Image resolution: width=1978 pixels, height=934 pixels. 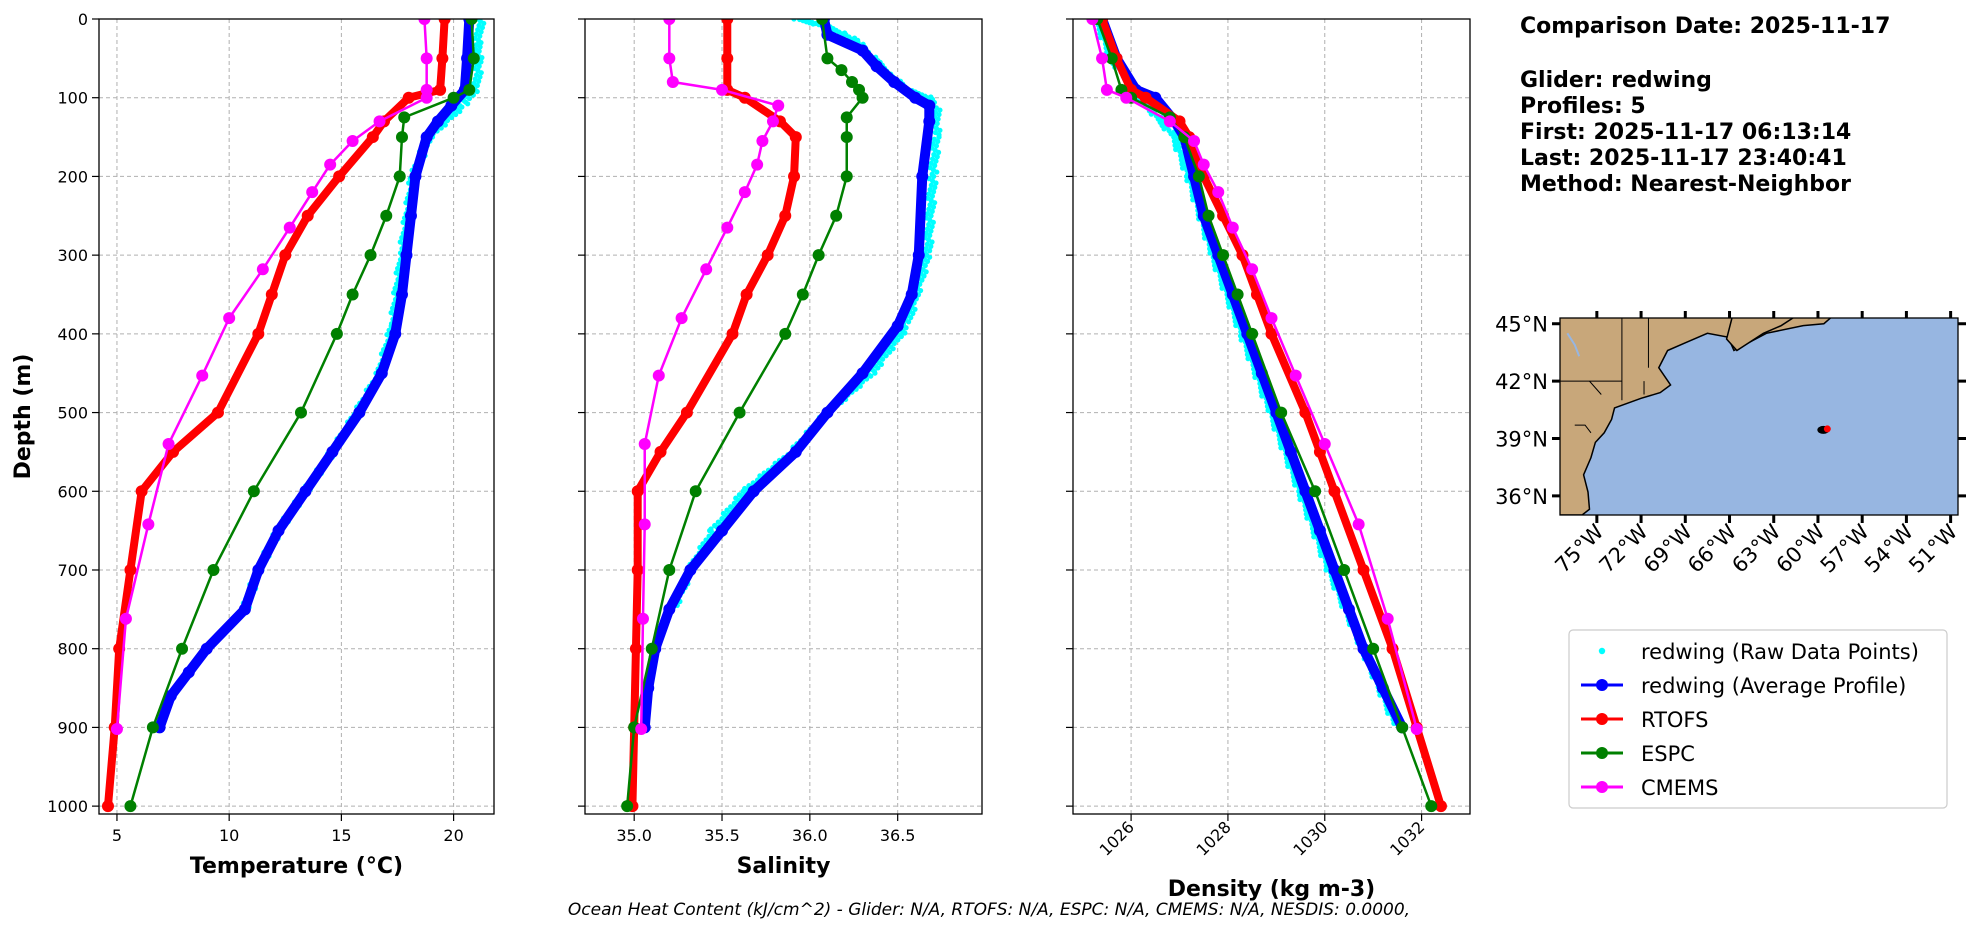 I want to click on avg-line, so click(x=787, y=376).